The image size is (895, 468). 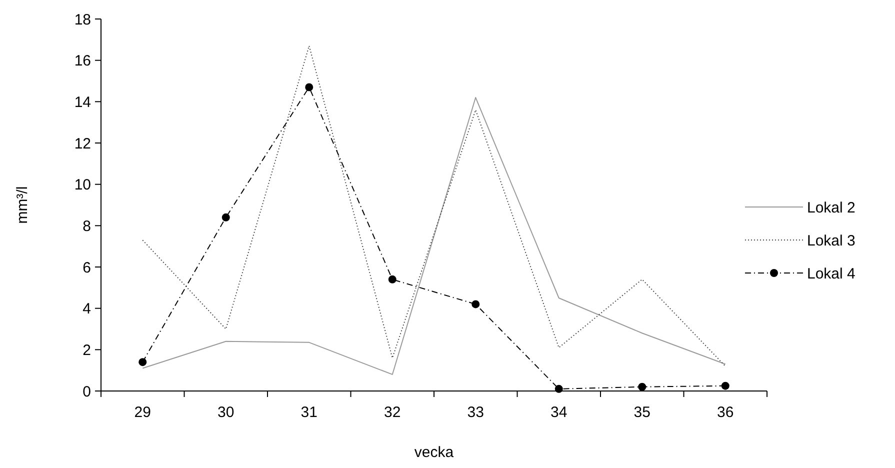 I want to click on y-tick-label: 18, so click(x=82, y=19).